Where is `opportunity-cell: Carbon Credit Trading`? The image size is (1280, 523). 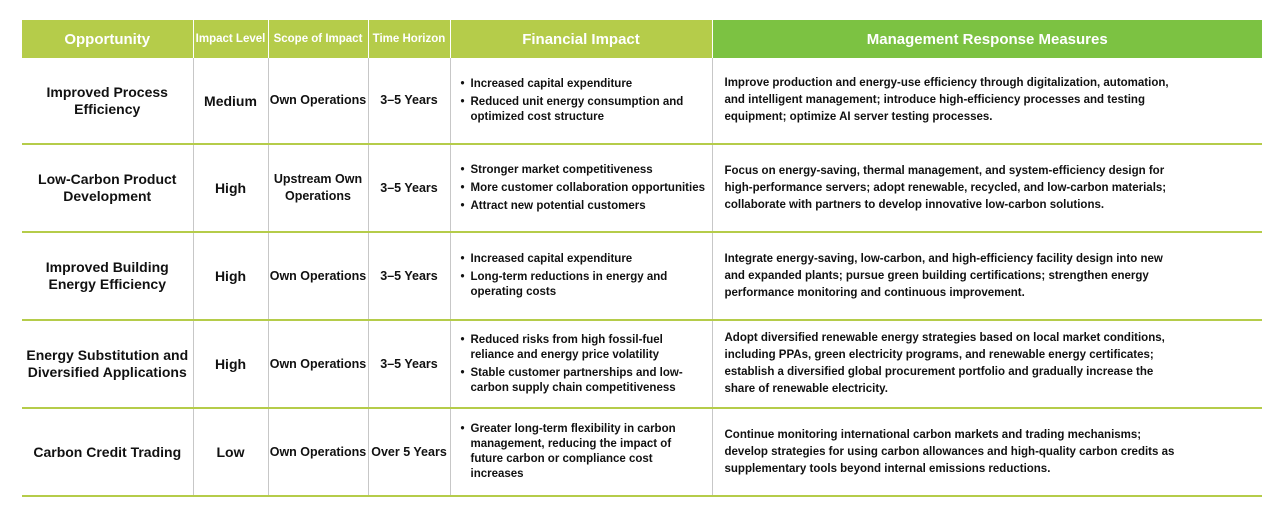 opportunity-cell: Carbon Credit Trading is located at coordinates (108, 452).